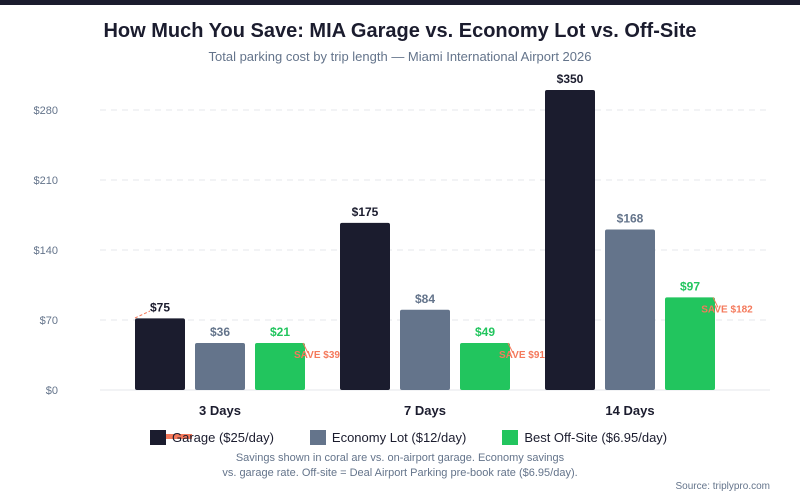 This screenshot has width=800, height=500. Describe the element at coordinates (49, 321) in the screenshot. I see `y-tick-label: $70` at that location.